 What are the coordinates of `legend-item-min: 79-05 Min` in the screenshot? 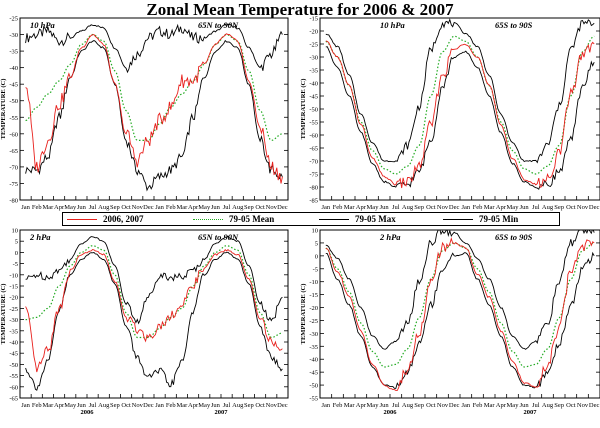 It's located at (499, 219).